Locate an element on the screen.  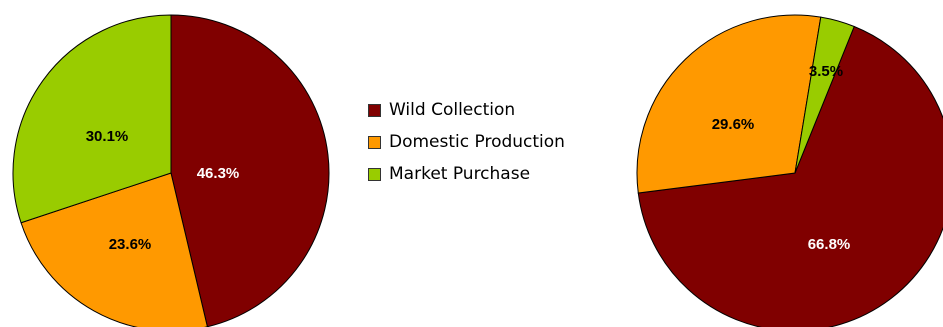
pie-slice-right-domestic-production is located at coordinates (729, 104).